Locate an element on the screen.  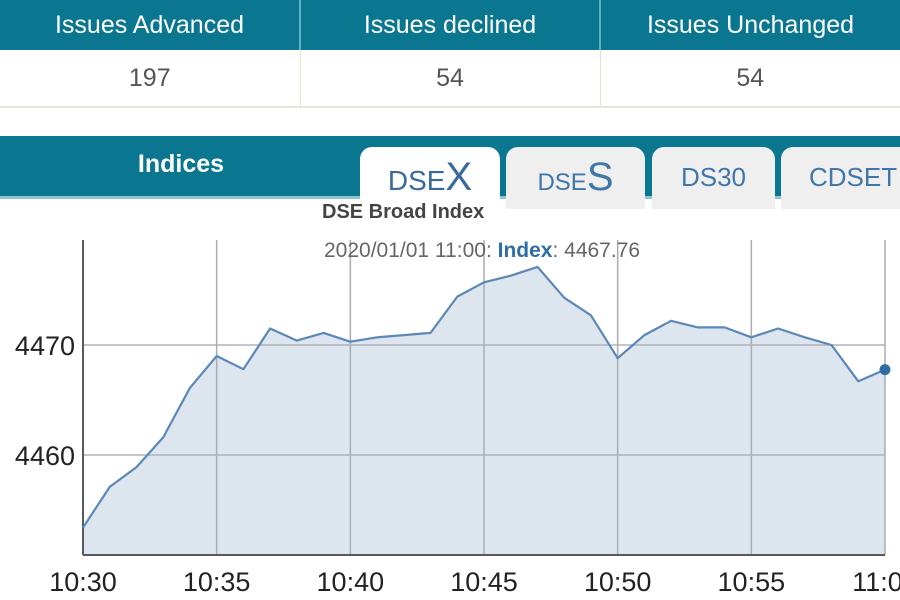
tooltip-series-name: Index is located at coordinates (525, 250).